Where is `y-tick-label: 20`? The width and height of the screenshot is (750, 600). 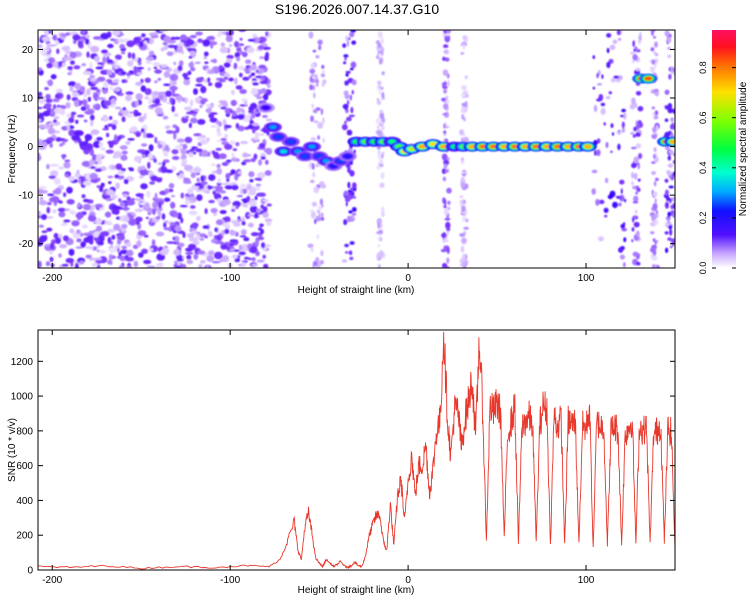 y-tick-label: 20 is located at coordinates (28, 50).